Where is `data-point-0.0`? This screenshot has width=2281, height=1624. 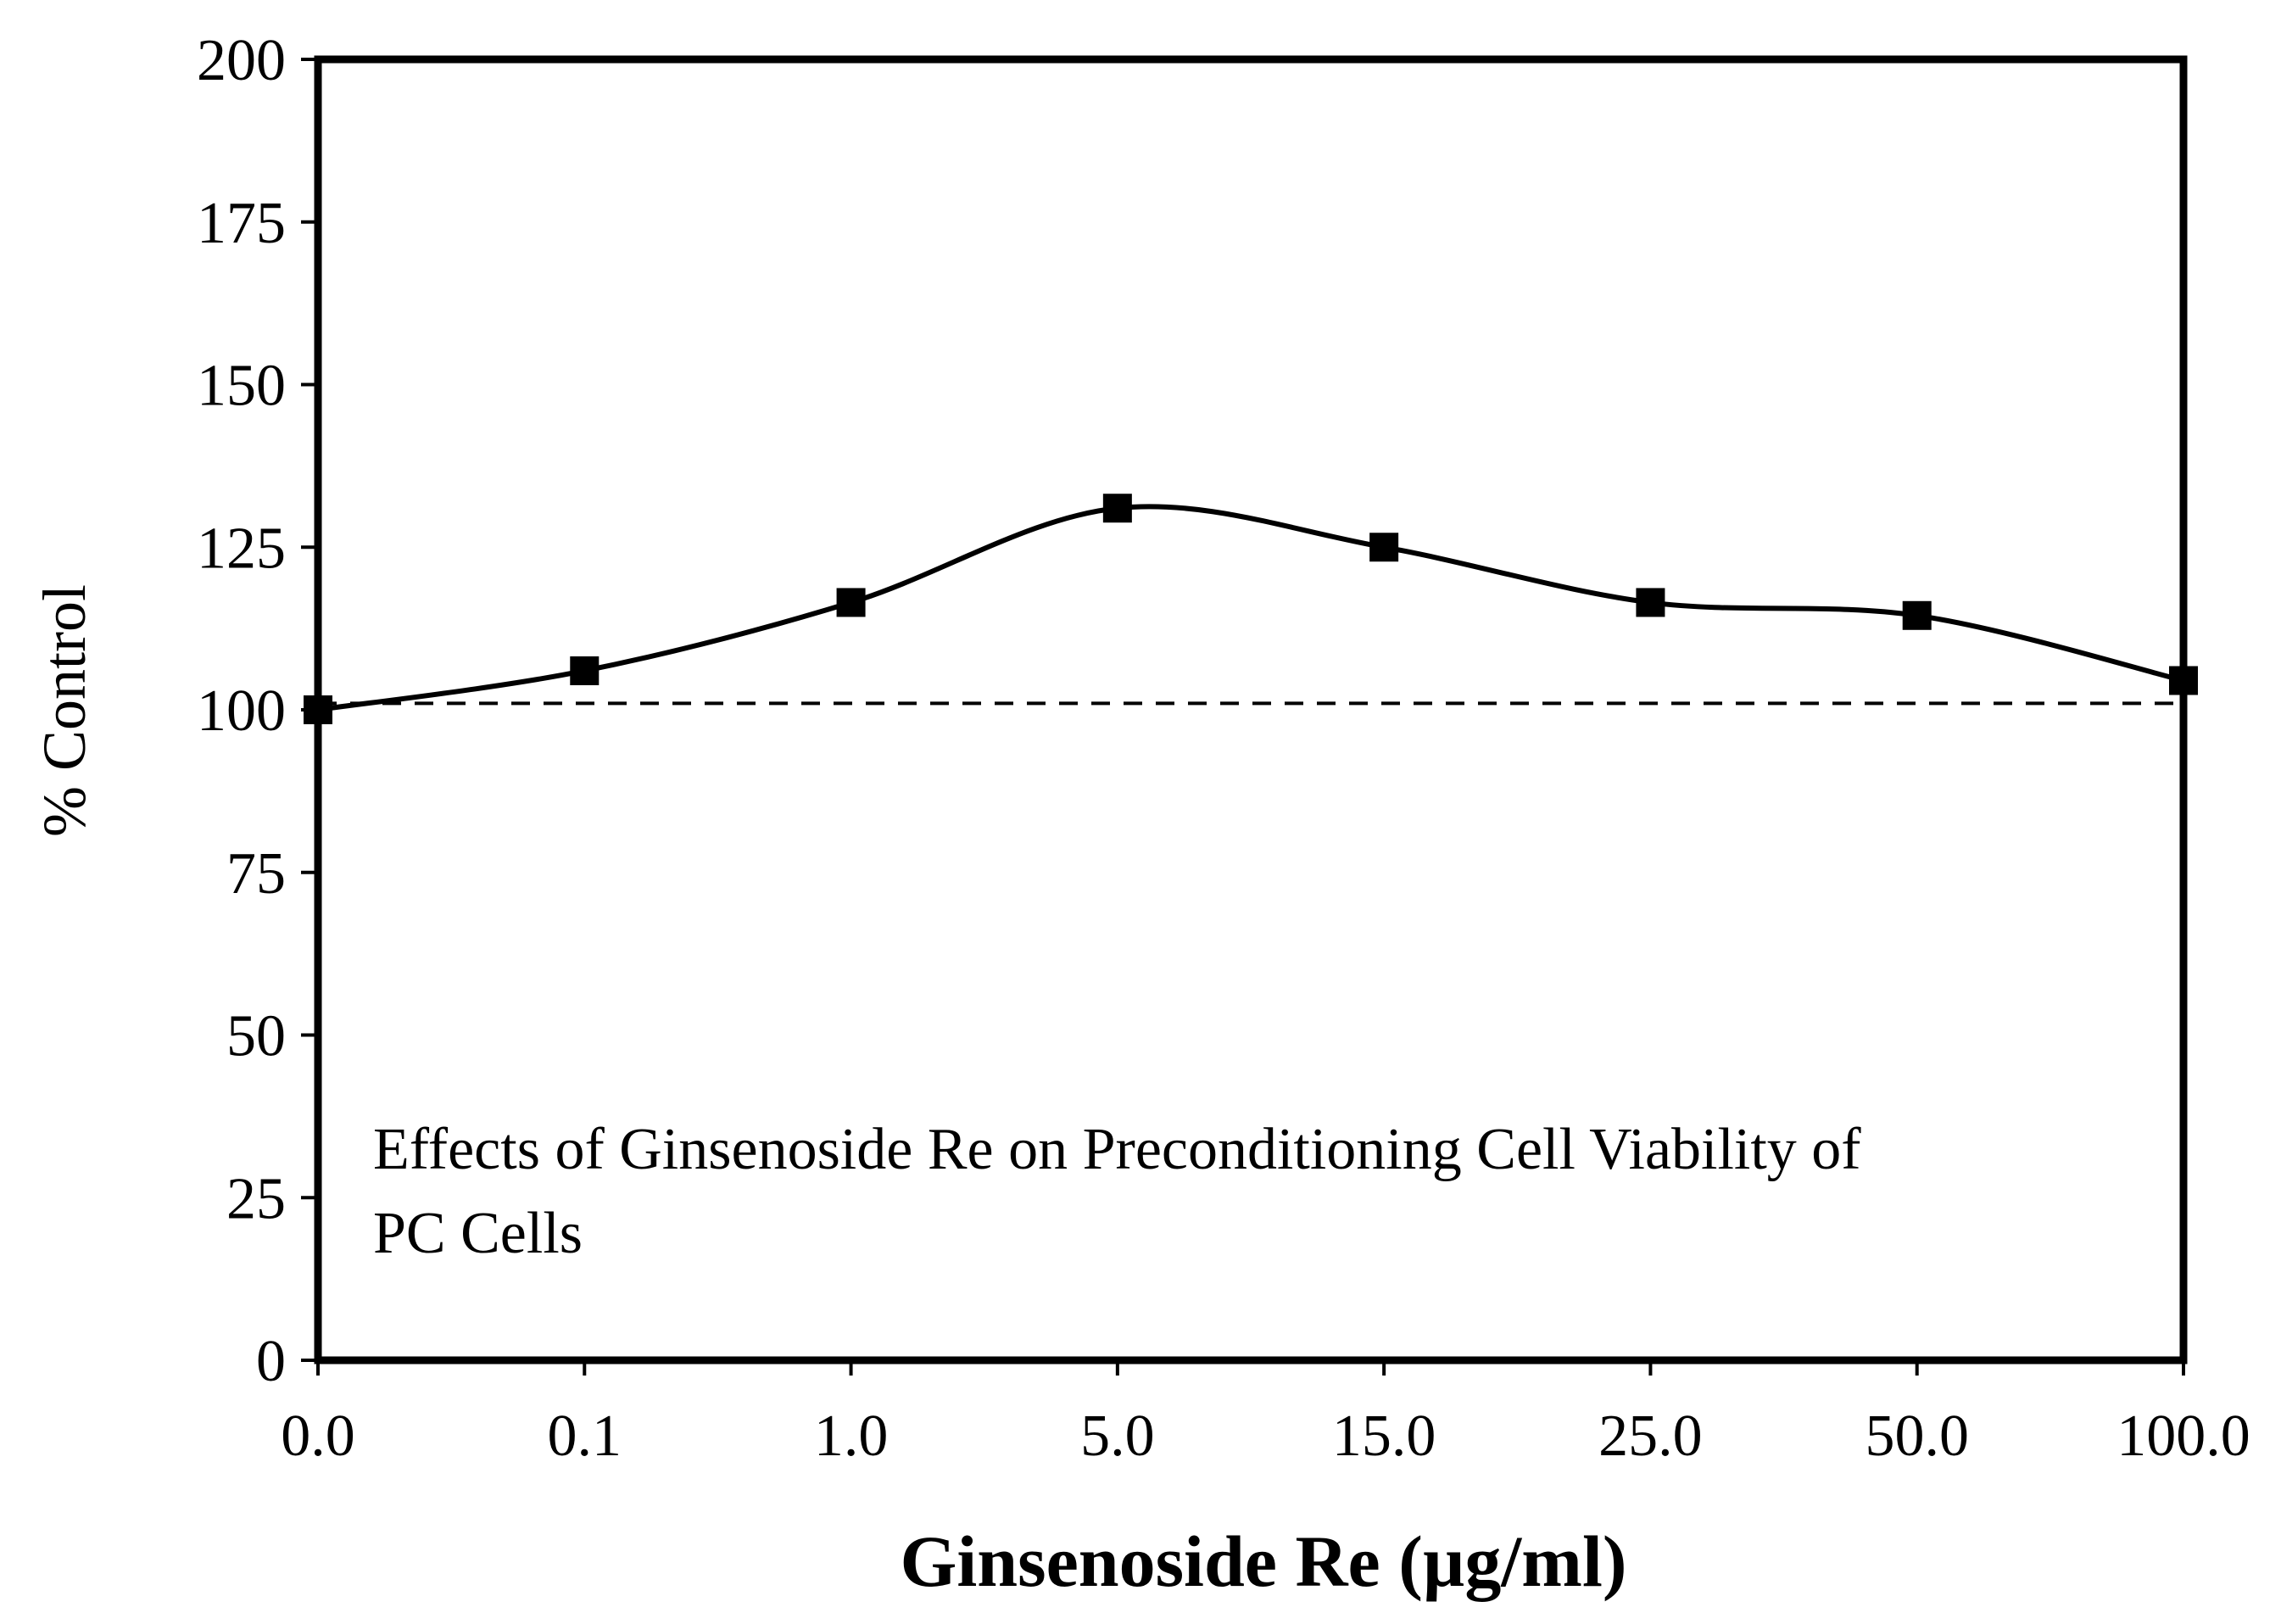 data-point-0.0 is located at coordinates (318, 709).